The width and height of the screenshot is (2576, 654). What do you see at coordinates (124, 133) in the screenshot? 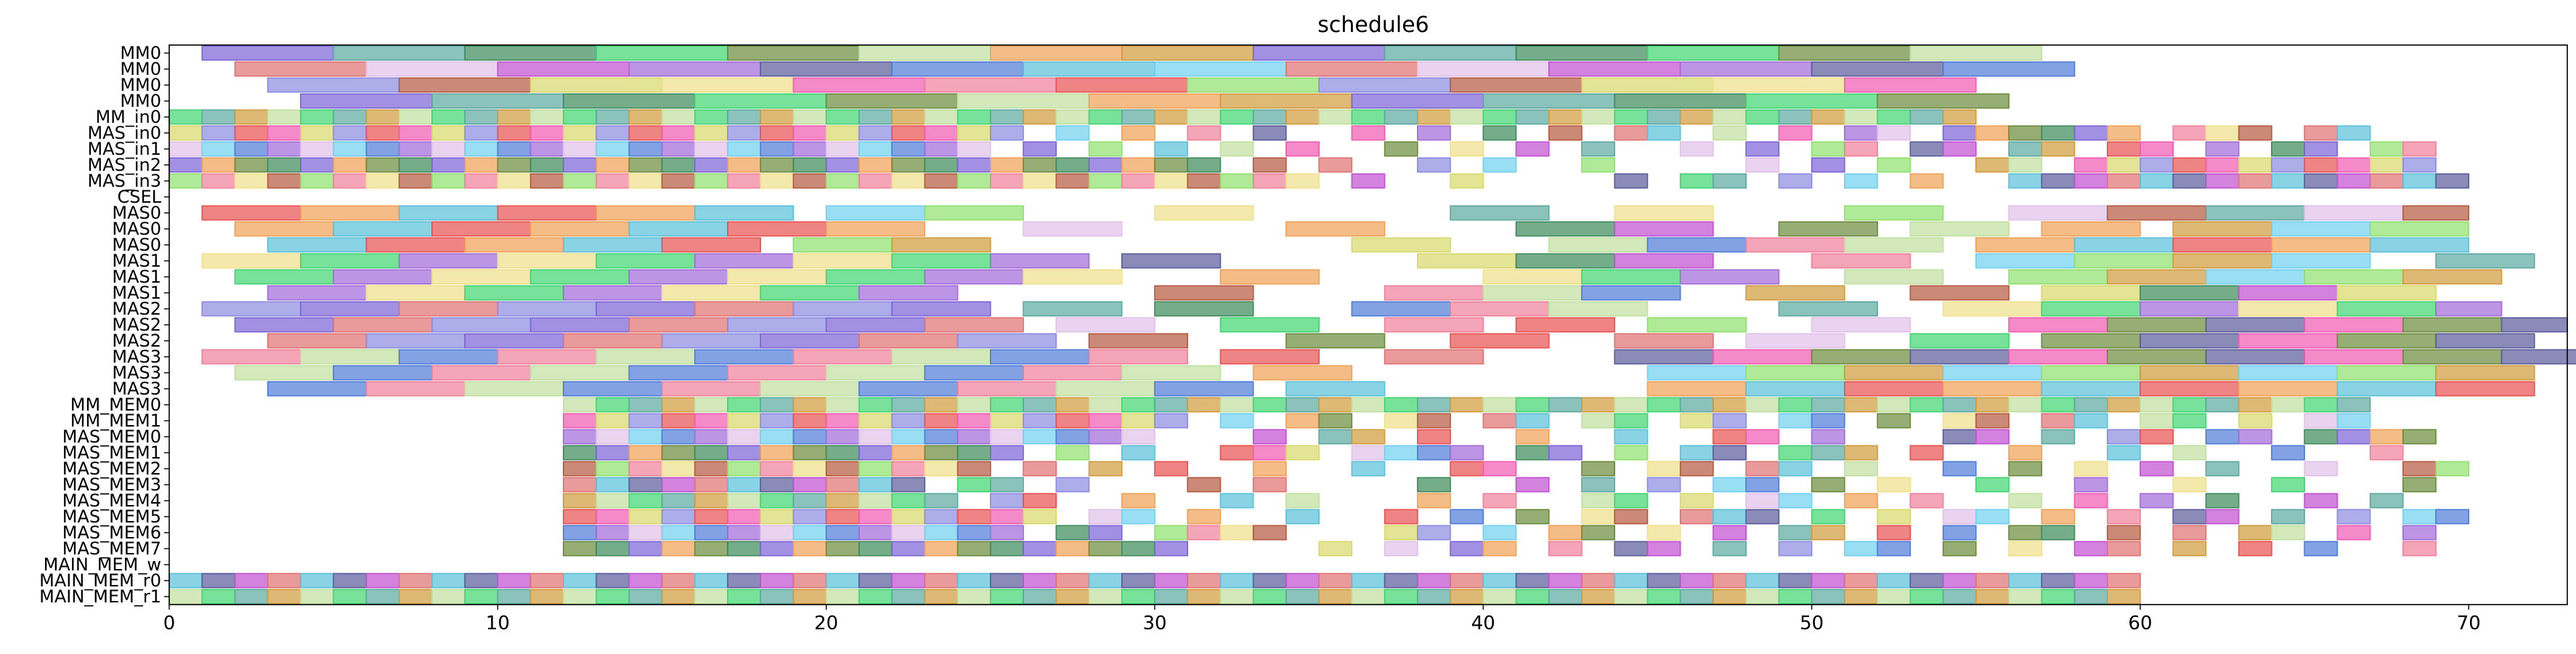
I see `y-tick-label: MAS_in0` at bounding box center [124, 133].